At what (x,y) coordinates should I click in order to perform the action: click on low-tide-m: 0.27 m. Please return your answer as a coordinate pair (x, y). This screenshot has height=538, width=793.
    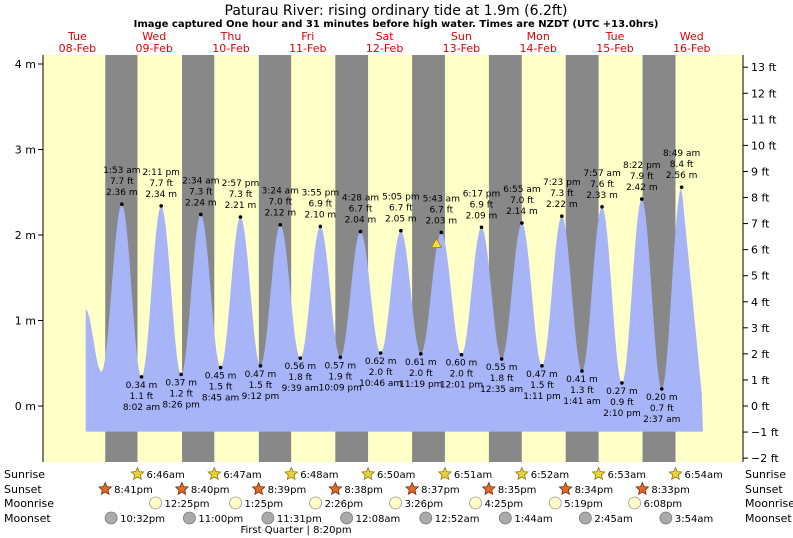
    Looking at the image, I should click on (622, 392).